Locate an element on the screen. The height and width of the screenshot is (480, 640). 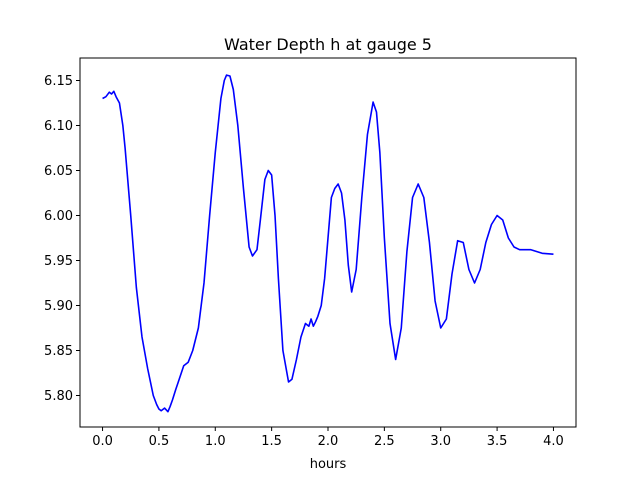
y-tick-label: 5.90 is located at coordinates (58, 306).